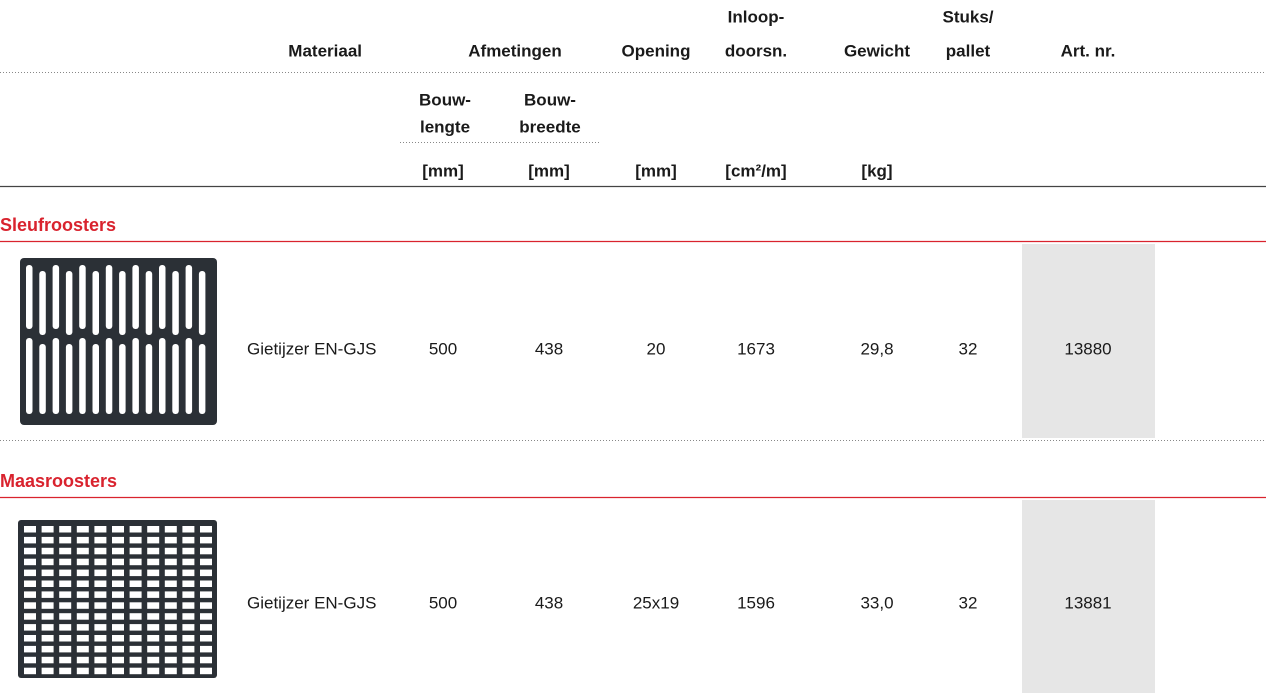  Describe the element at coordinates (656, 602) in the screenshot. I see `cell: 25x19` at that location.